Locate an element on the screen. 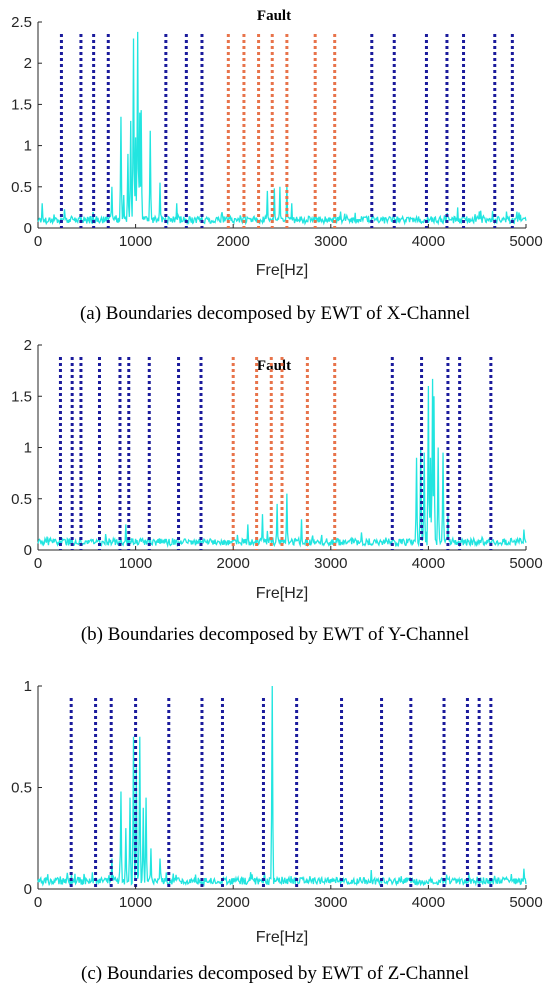  panel-b-title: Fault is located at coordinates (274, 366).